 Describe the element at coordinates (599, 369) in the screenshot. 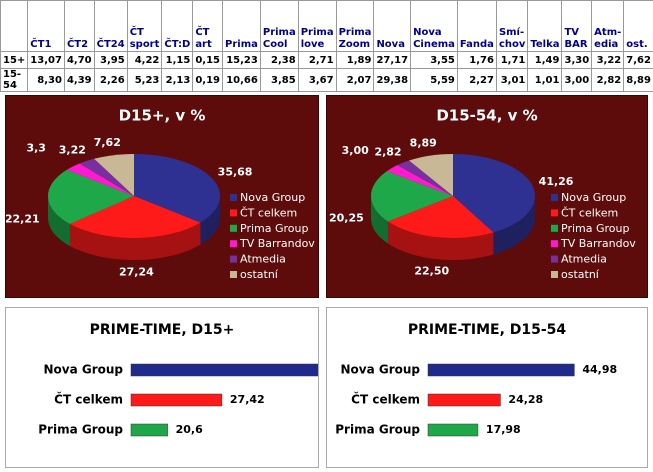

I see `data-label: 44,98` at that location.